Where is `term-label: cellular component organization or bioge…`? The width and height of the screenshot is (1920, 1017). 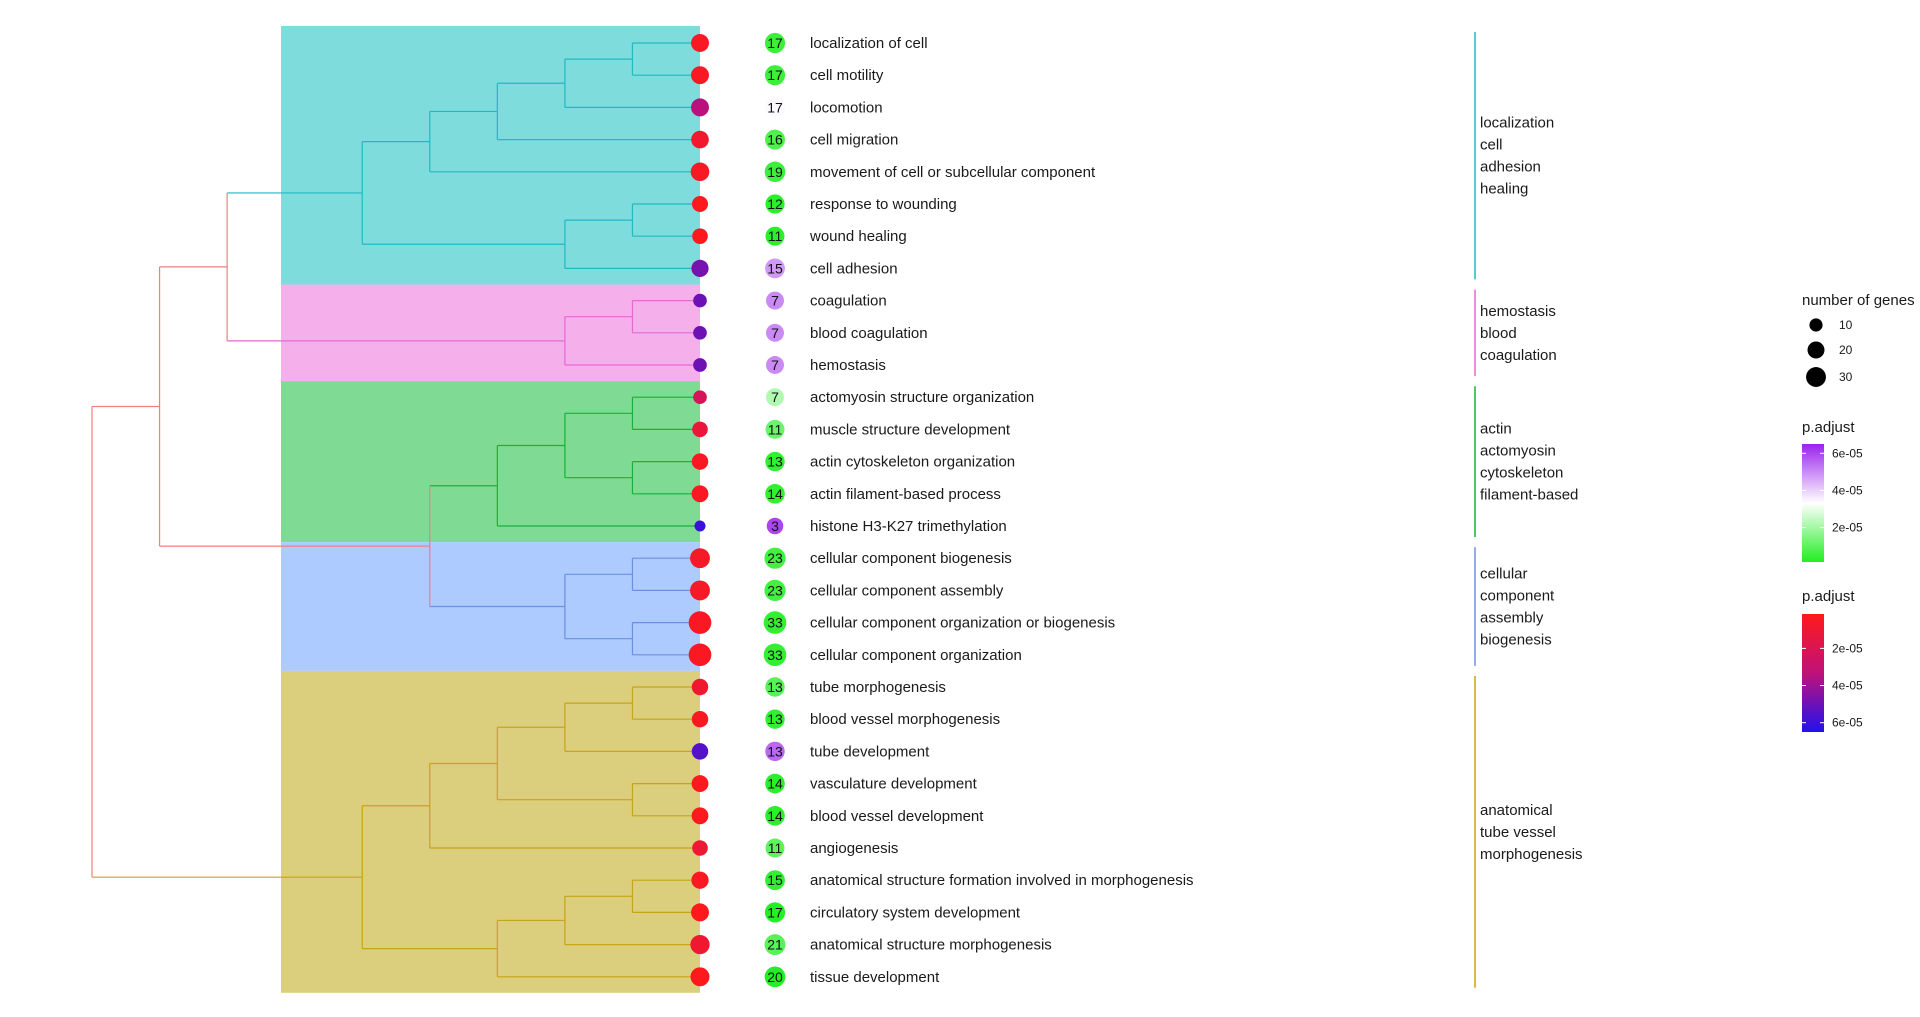 term-label: cellular component organization or bioge… is located at coordinates (962, 623).